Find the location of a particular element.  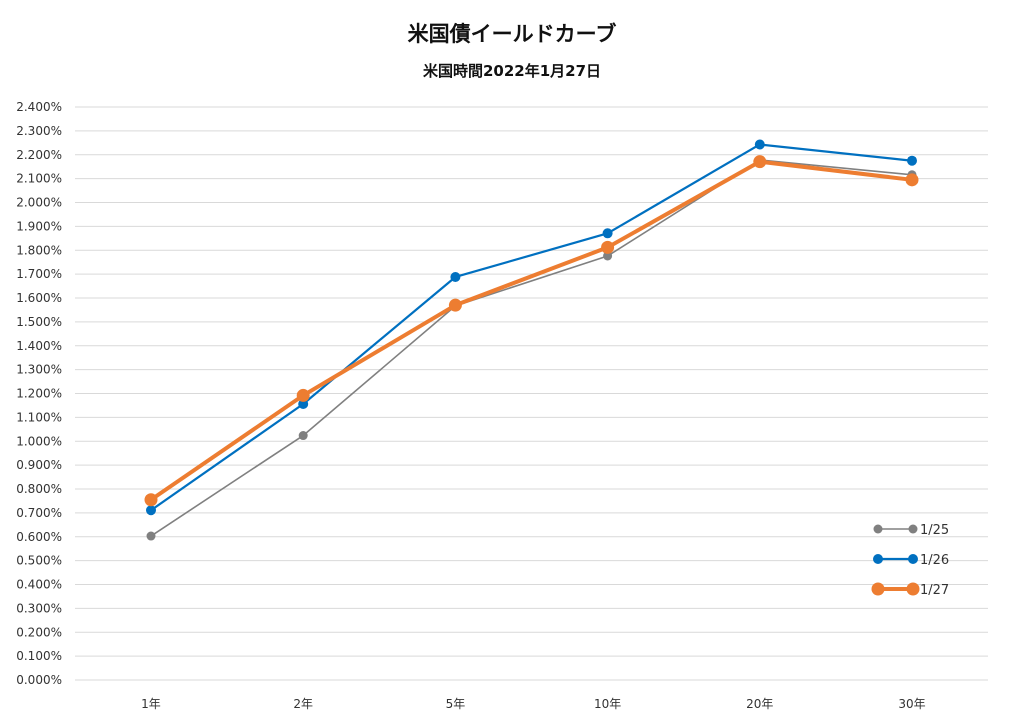

y-tick-label: 0.900% is located at coordinates (39, 465).